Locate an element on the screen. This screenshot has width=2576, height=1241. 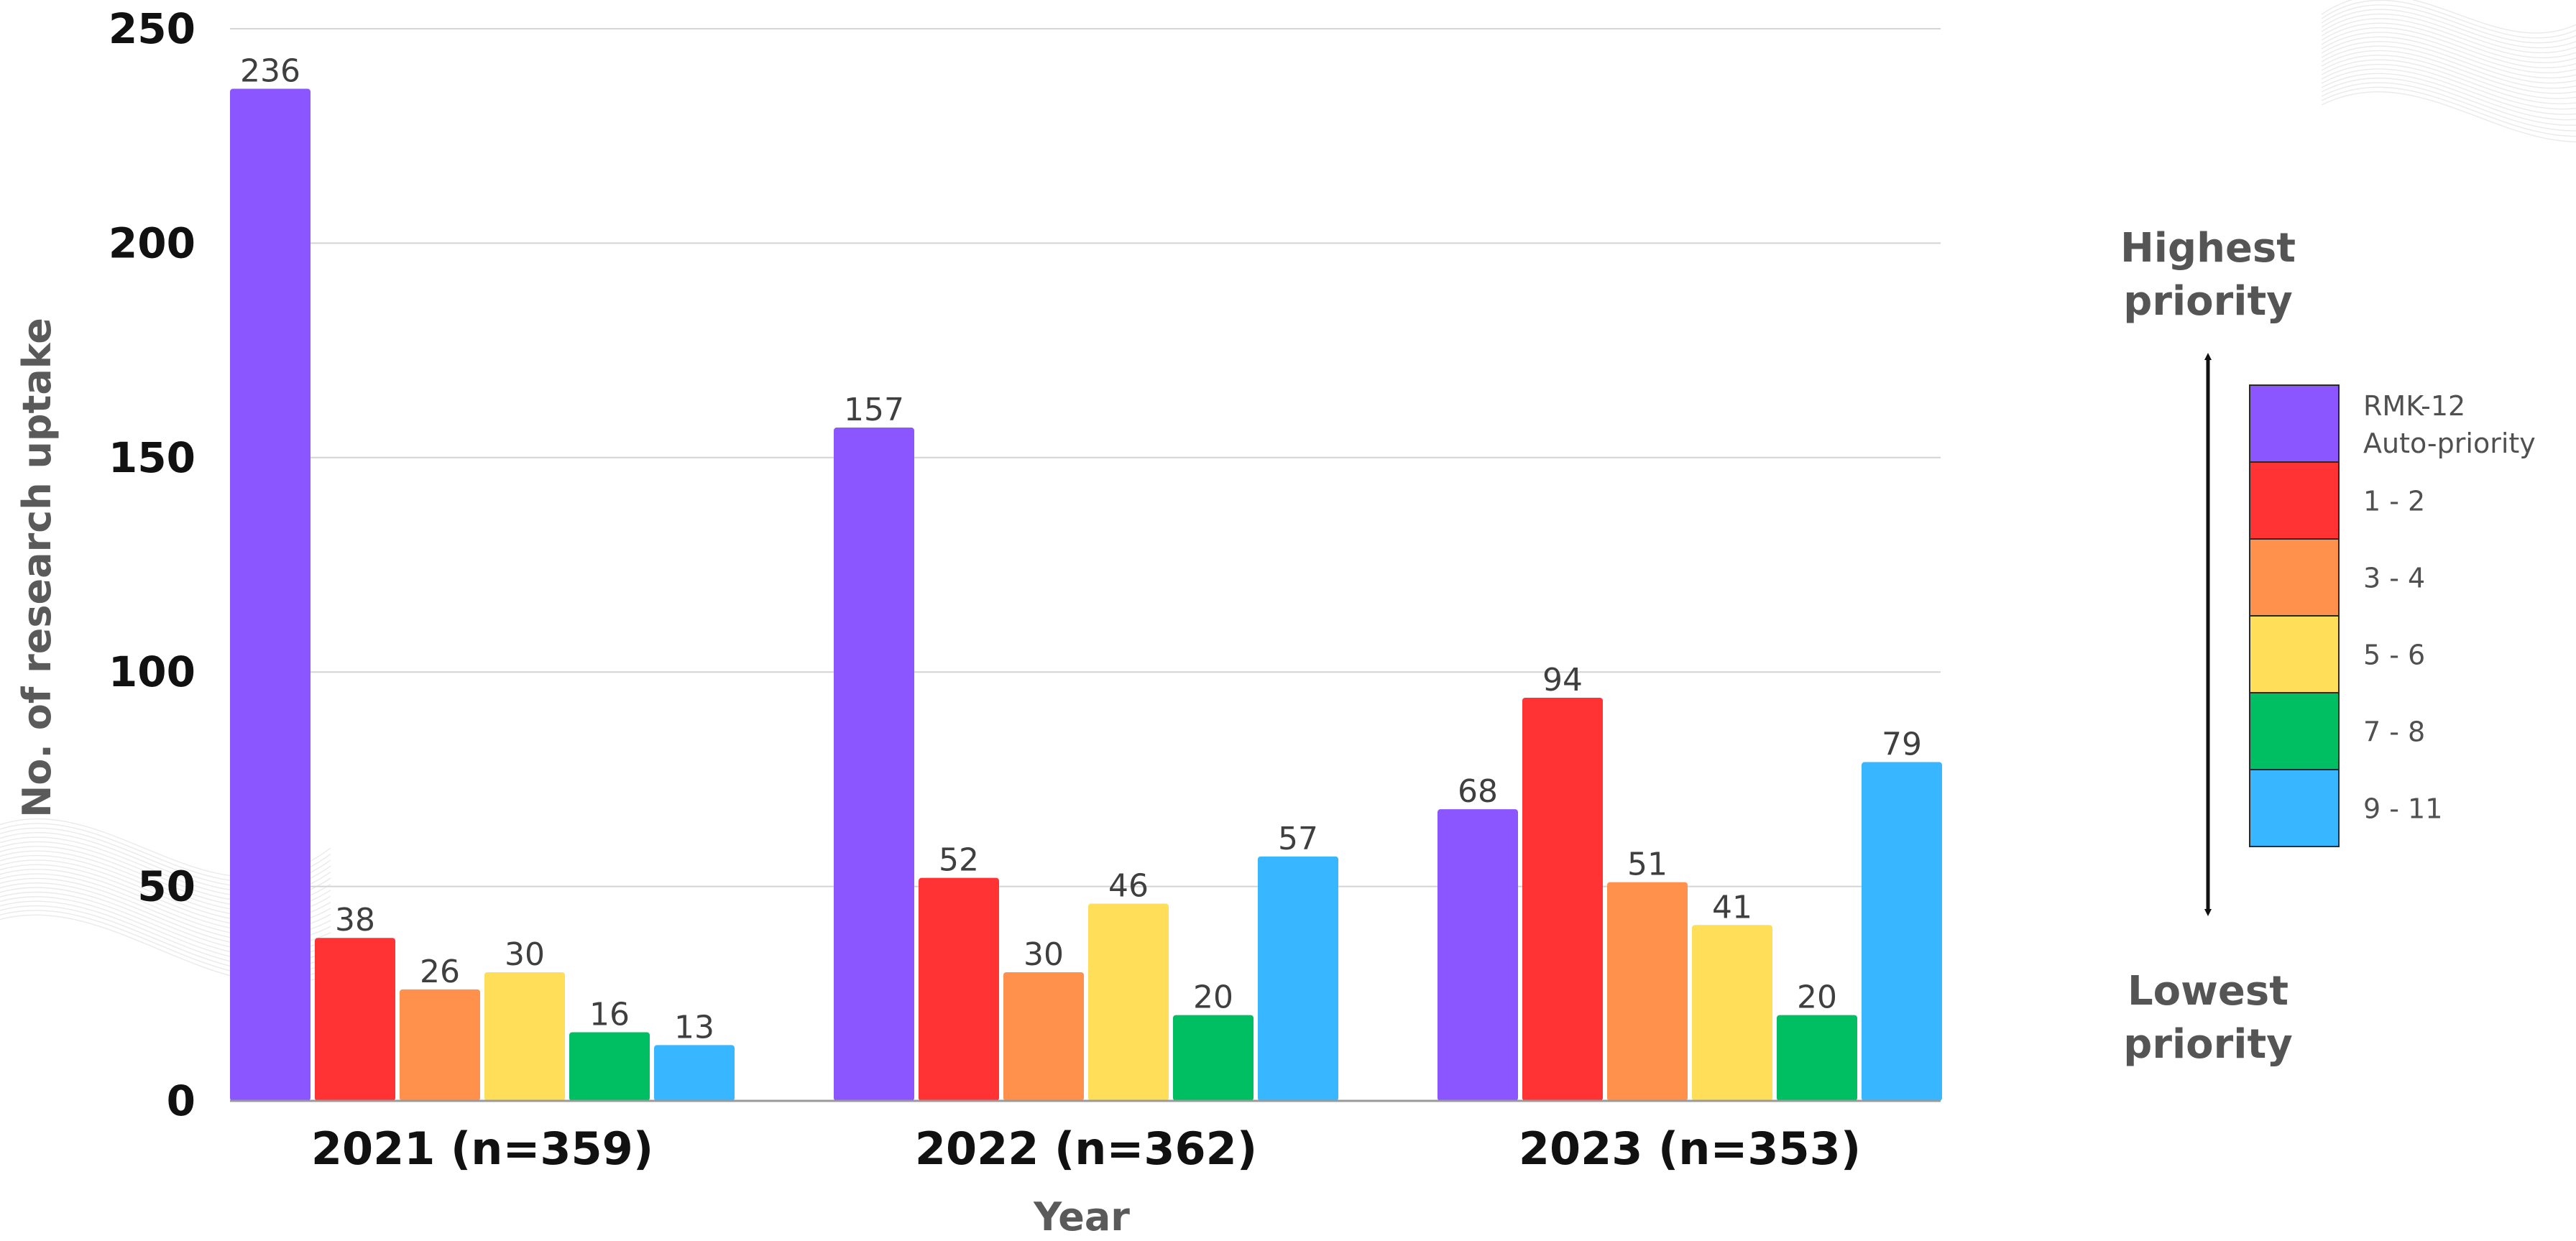
data-label: 26 is located at coordinates (440, 972).